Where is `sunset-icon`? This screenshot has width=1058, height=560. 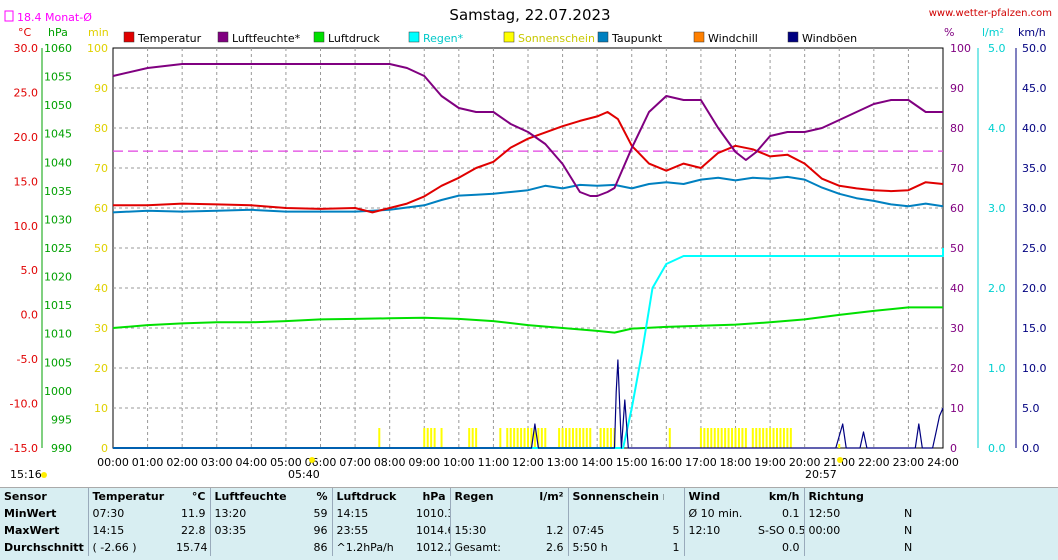
sunset-icon is located at coordinates (840, 460).